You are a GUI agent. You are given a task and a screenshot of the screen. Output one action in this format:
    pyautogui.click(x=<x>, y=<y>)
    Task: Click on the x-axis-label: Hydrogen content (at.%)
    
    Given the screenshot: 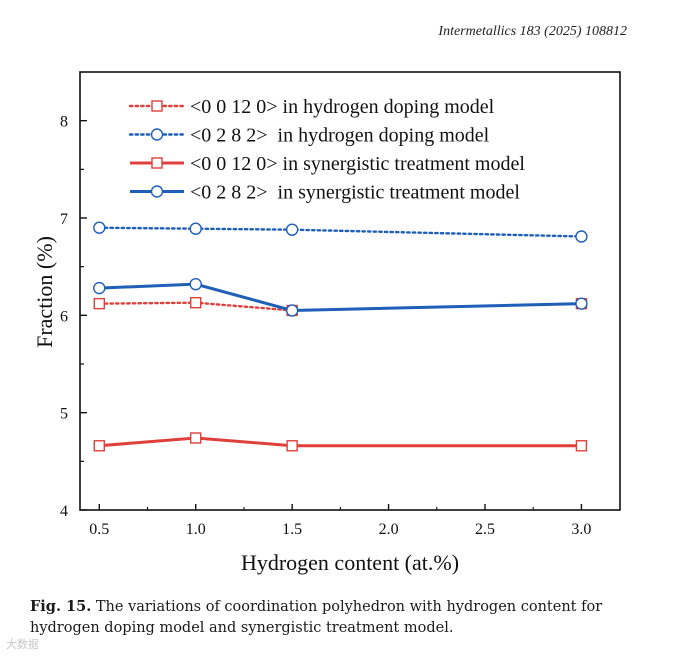 What is the action you would take?
    pyautogui.click(x=350, y=562)
    